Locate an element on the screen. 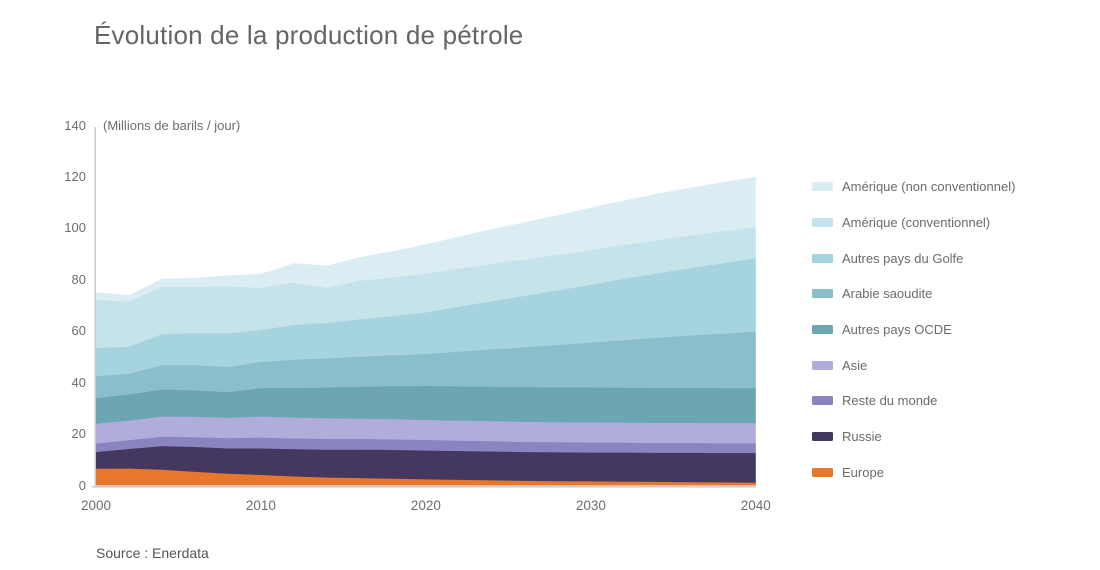 The width and height of the screenshot is (1100, 570). legend-label: Reste du monde is located at coordinates (890, 401).